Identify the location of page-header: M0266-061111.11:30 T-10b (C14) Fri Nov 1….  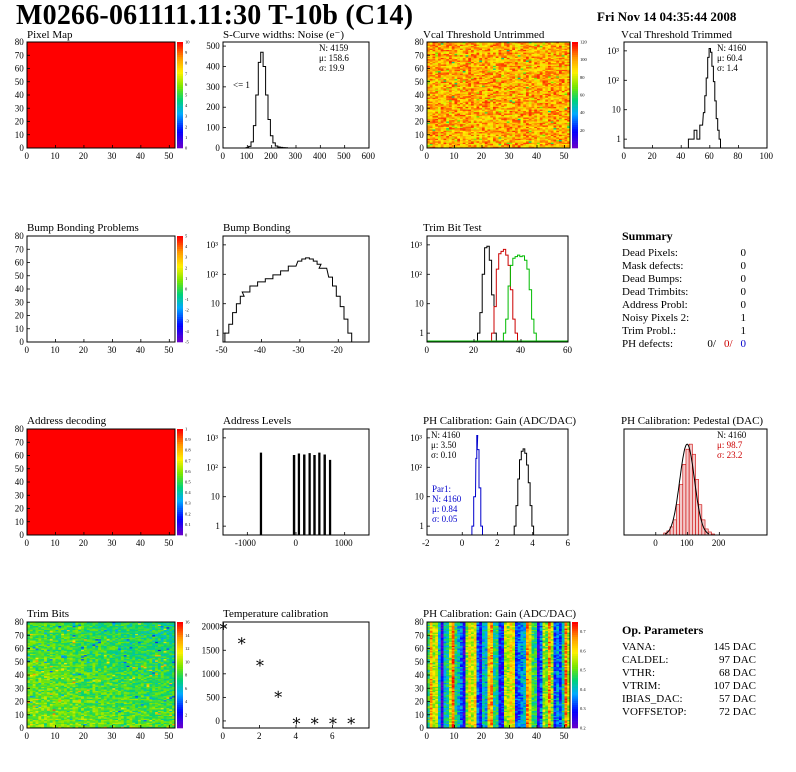
(398, 15).